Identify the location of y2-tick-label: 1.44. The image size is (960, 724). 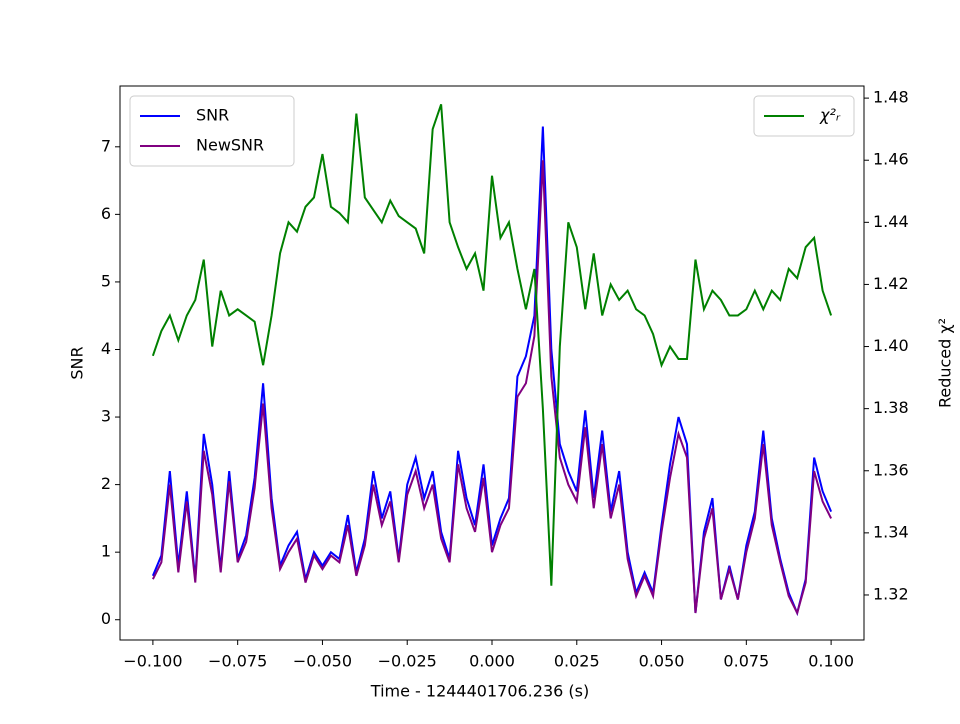
(891, 221).